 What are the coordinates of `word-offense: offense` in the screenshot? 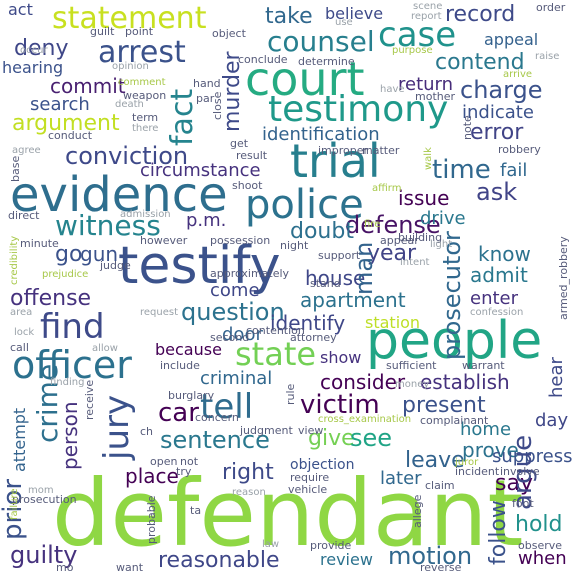 It's located at (51, 298).